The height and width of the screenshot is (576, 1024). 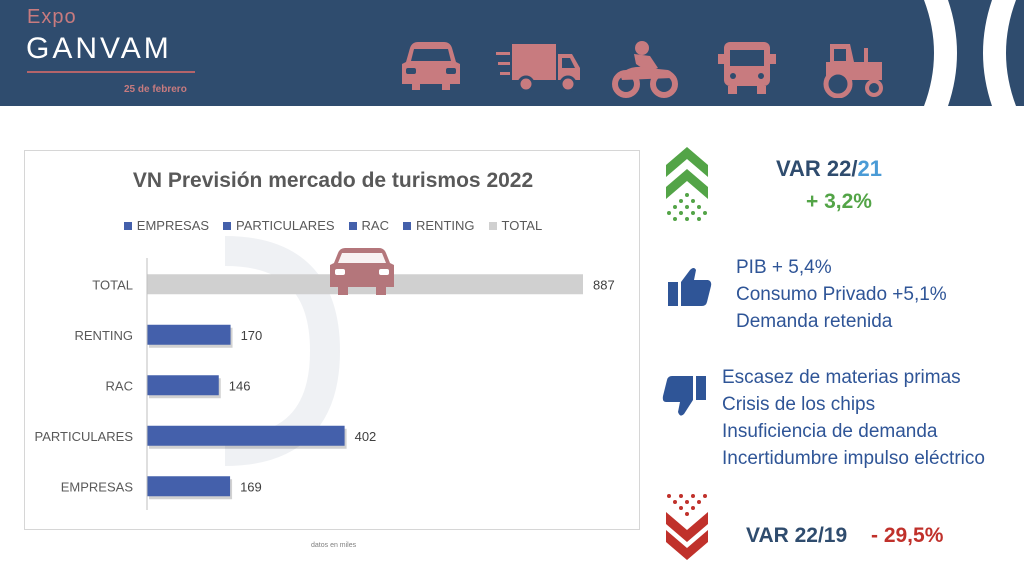 What do you see at coordinates (841, 377) in the screenshot?
I see `list-item: Escasez de materias primas` at bounding box center [841, 377].